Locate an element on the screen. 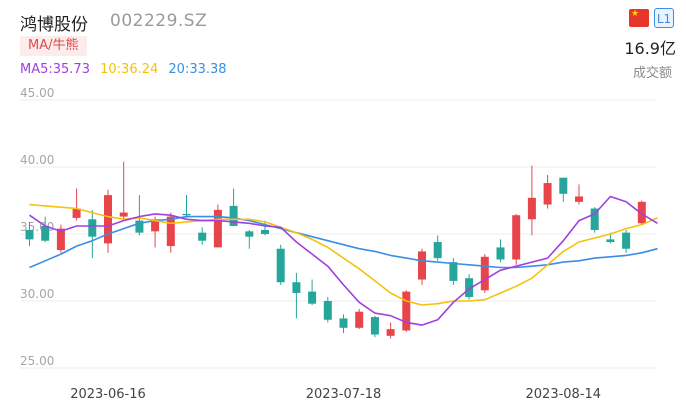  ma10-legend: 10:36.24 is located at coordinates (129, 69).